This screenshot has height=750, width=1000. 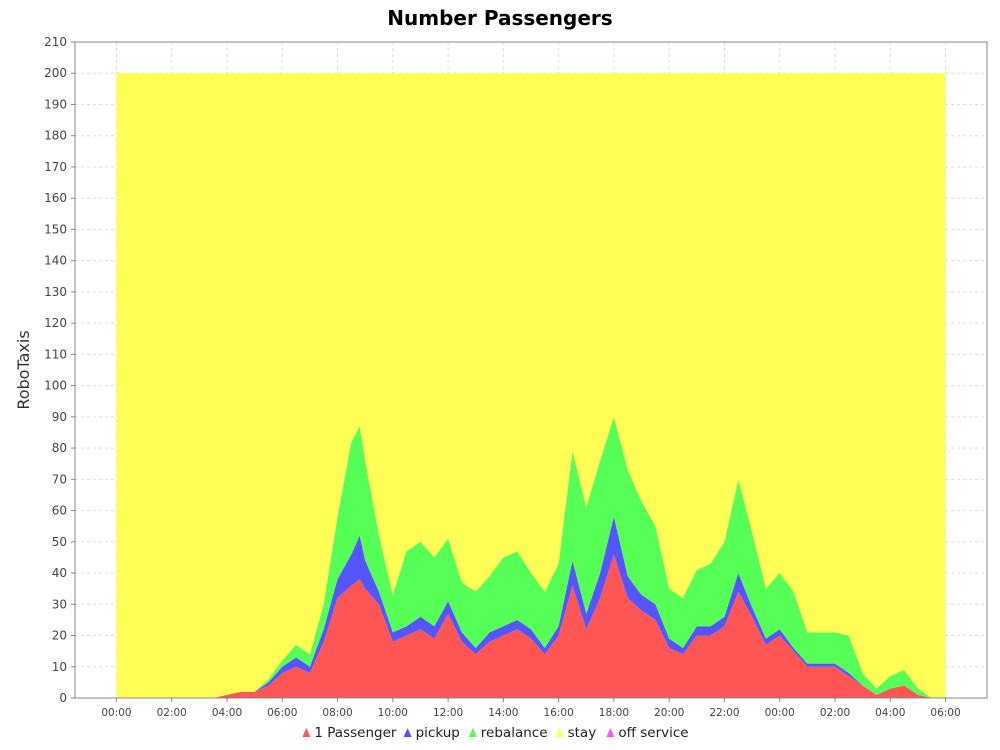 I want to click on y-tick-label: 150, so click(x=55, y=229).